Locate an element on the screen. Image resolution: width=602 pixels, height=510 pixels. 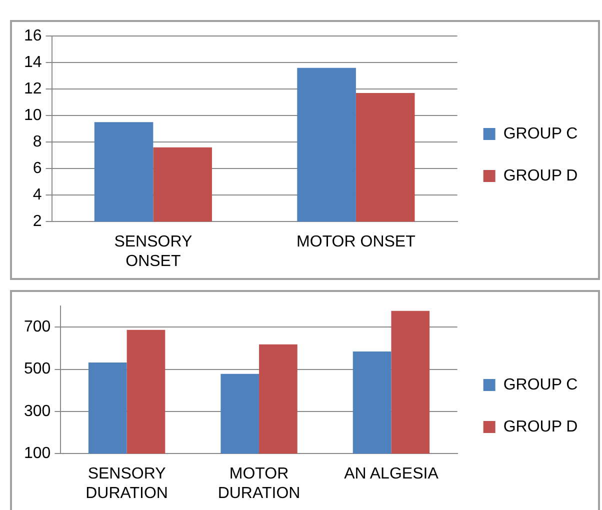
x-tick-label: SENSORY ONSET is located at coordinates (153, 252).